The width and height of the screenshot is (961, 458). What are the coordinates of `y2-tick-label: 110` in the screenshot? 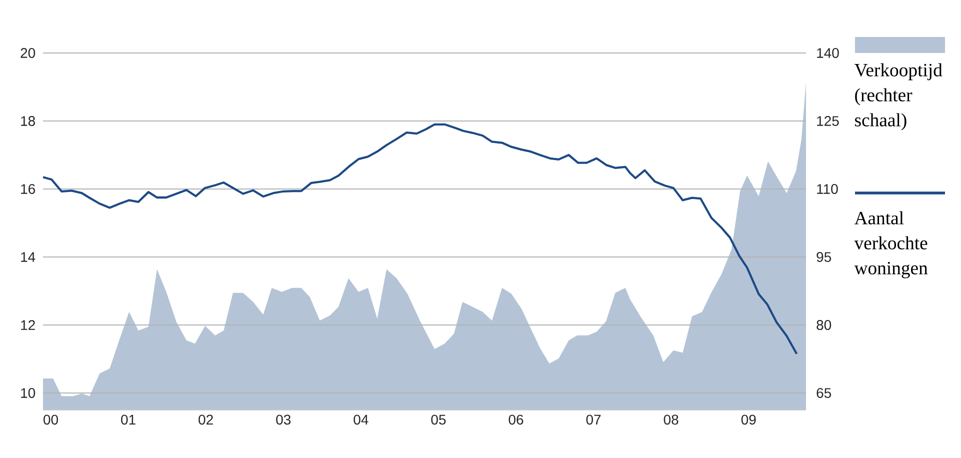 It's located at (827, 189).